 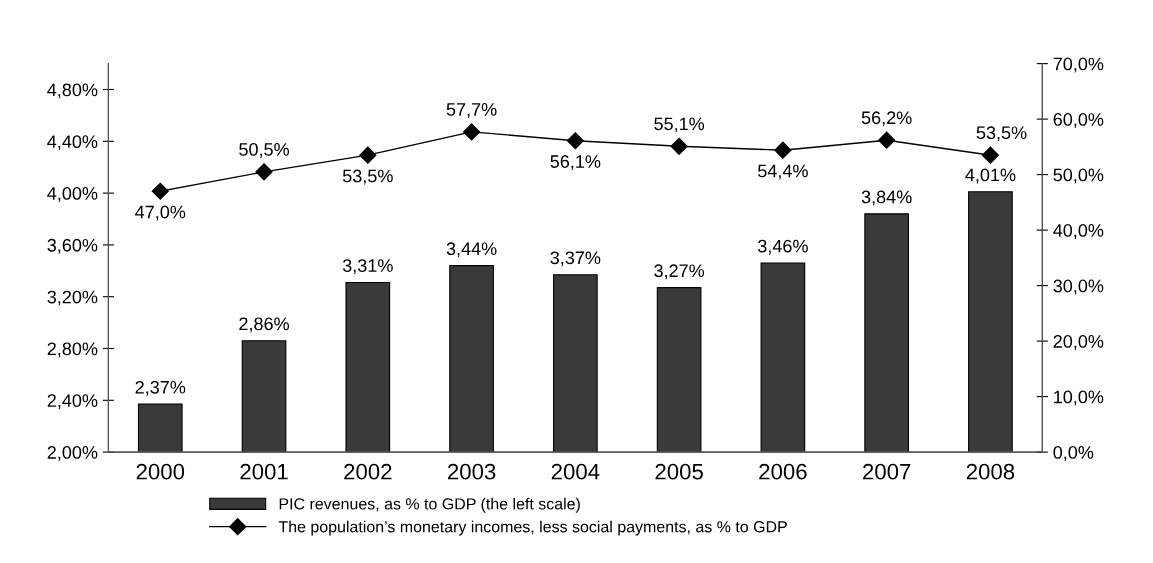 I want to click on y2-tick-label: 70,0%, so click(x=1078, y=65).